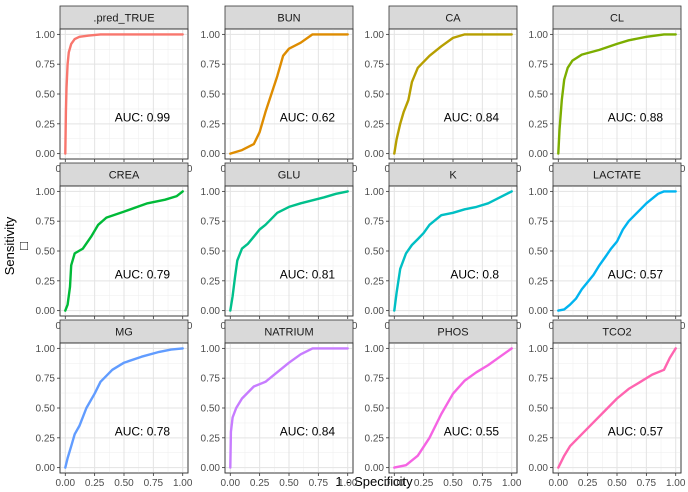 This screenshot has height=492, width=688. I want to click on facet-strip-label: .pred_TRUE, so click(123, 19).